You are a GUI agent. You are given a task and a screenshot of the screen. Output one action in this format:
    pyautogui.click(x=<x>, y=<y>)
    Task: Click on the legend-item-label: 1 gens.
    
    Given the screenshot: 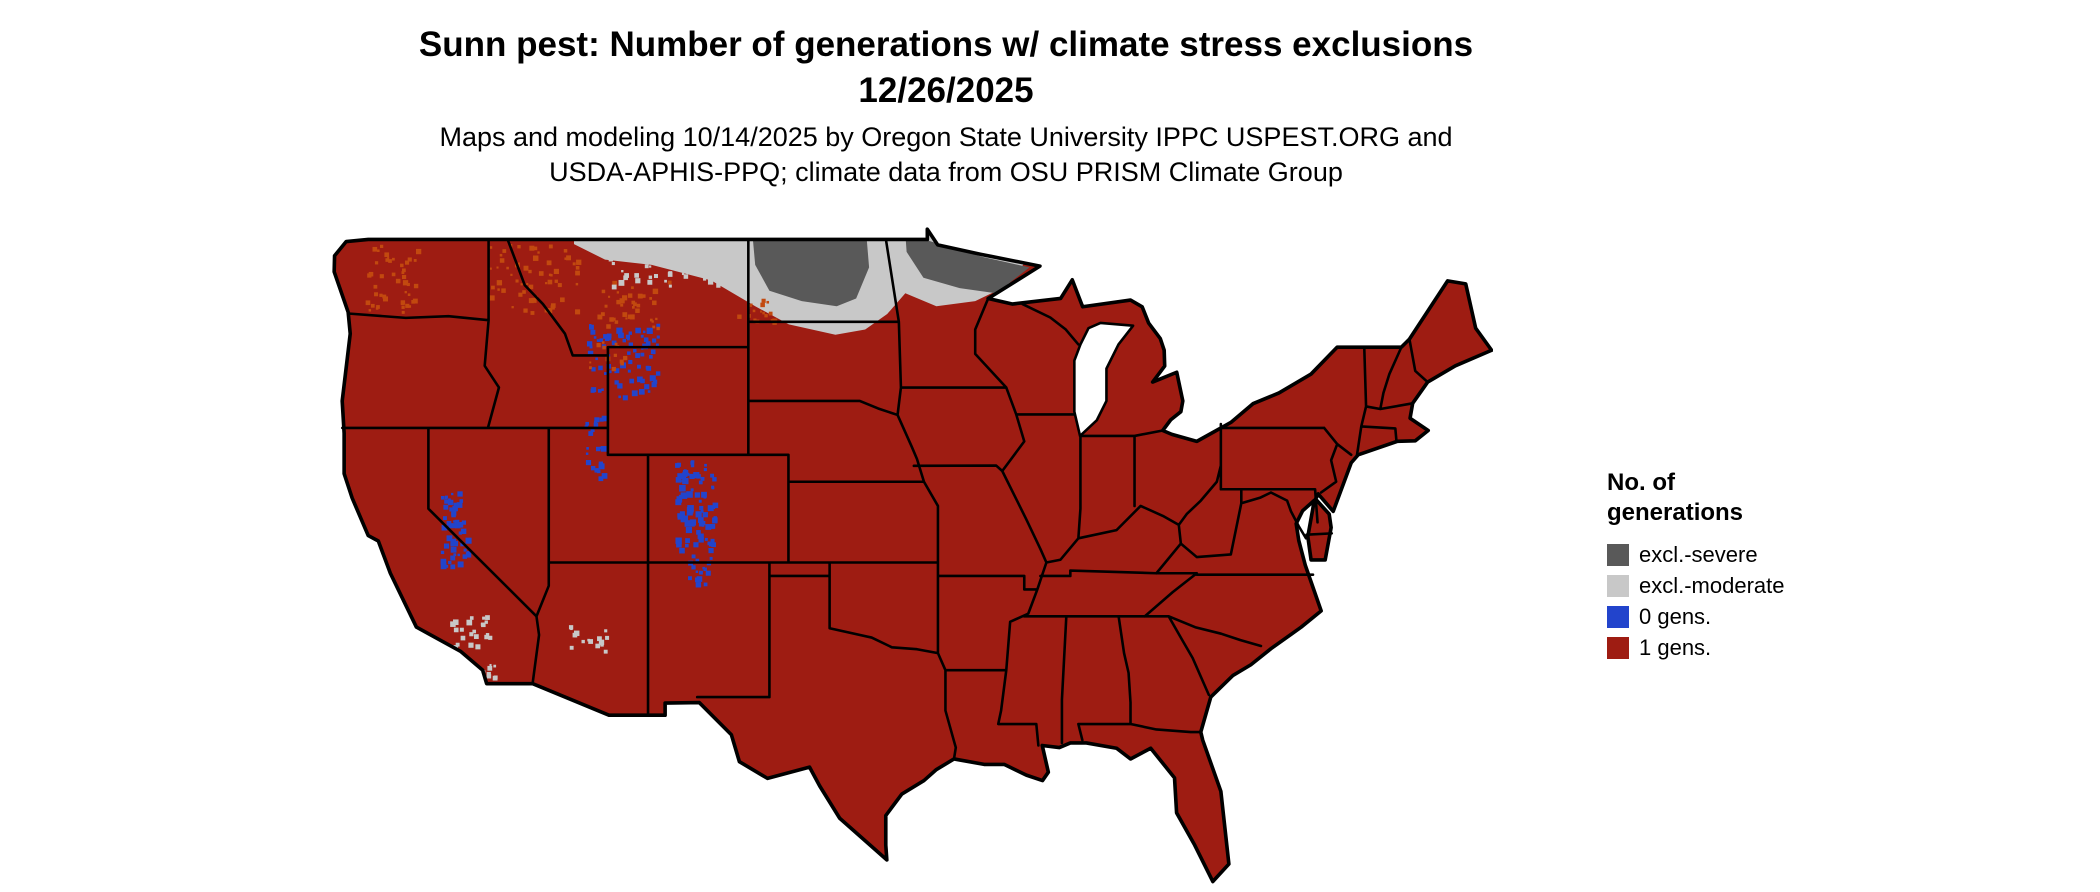 What is the action you would take?
    pyautogui.click(x=1675, y=647)
    